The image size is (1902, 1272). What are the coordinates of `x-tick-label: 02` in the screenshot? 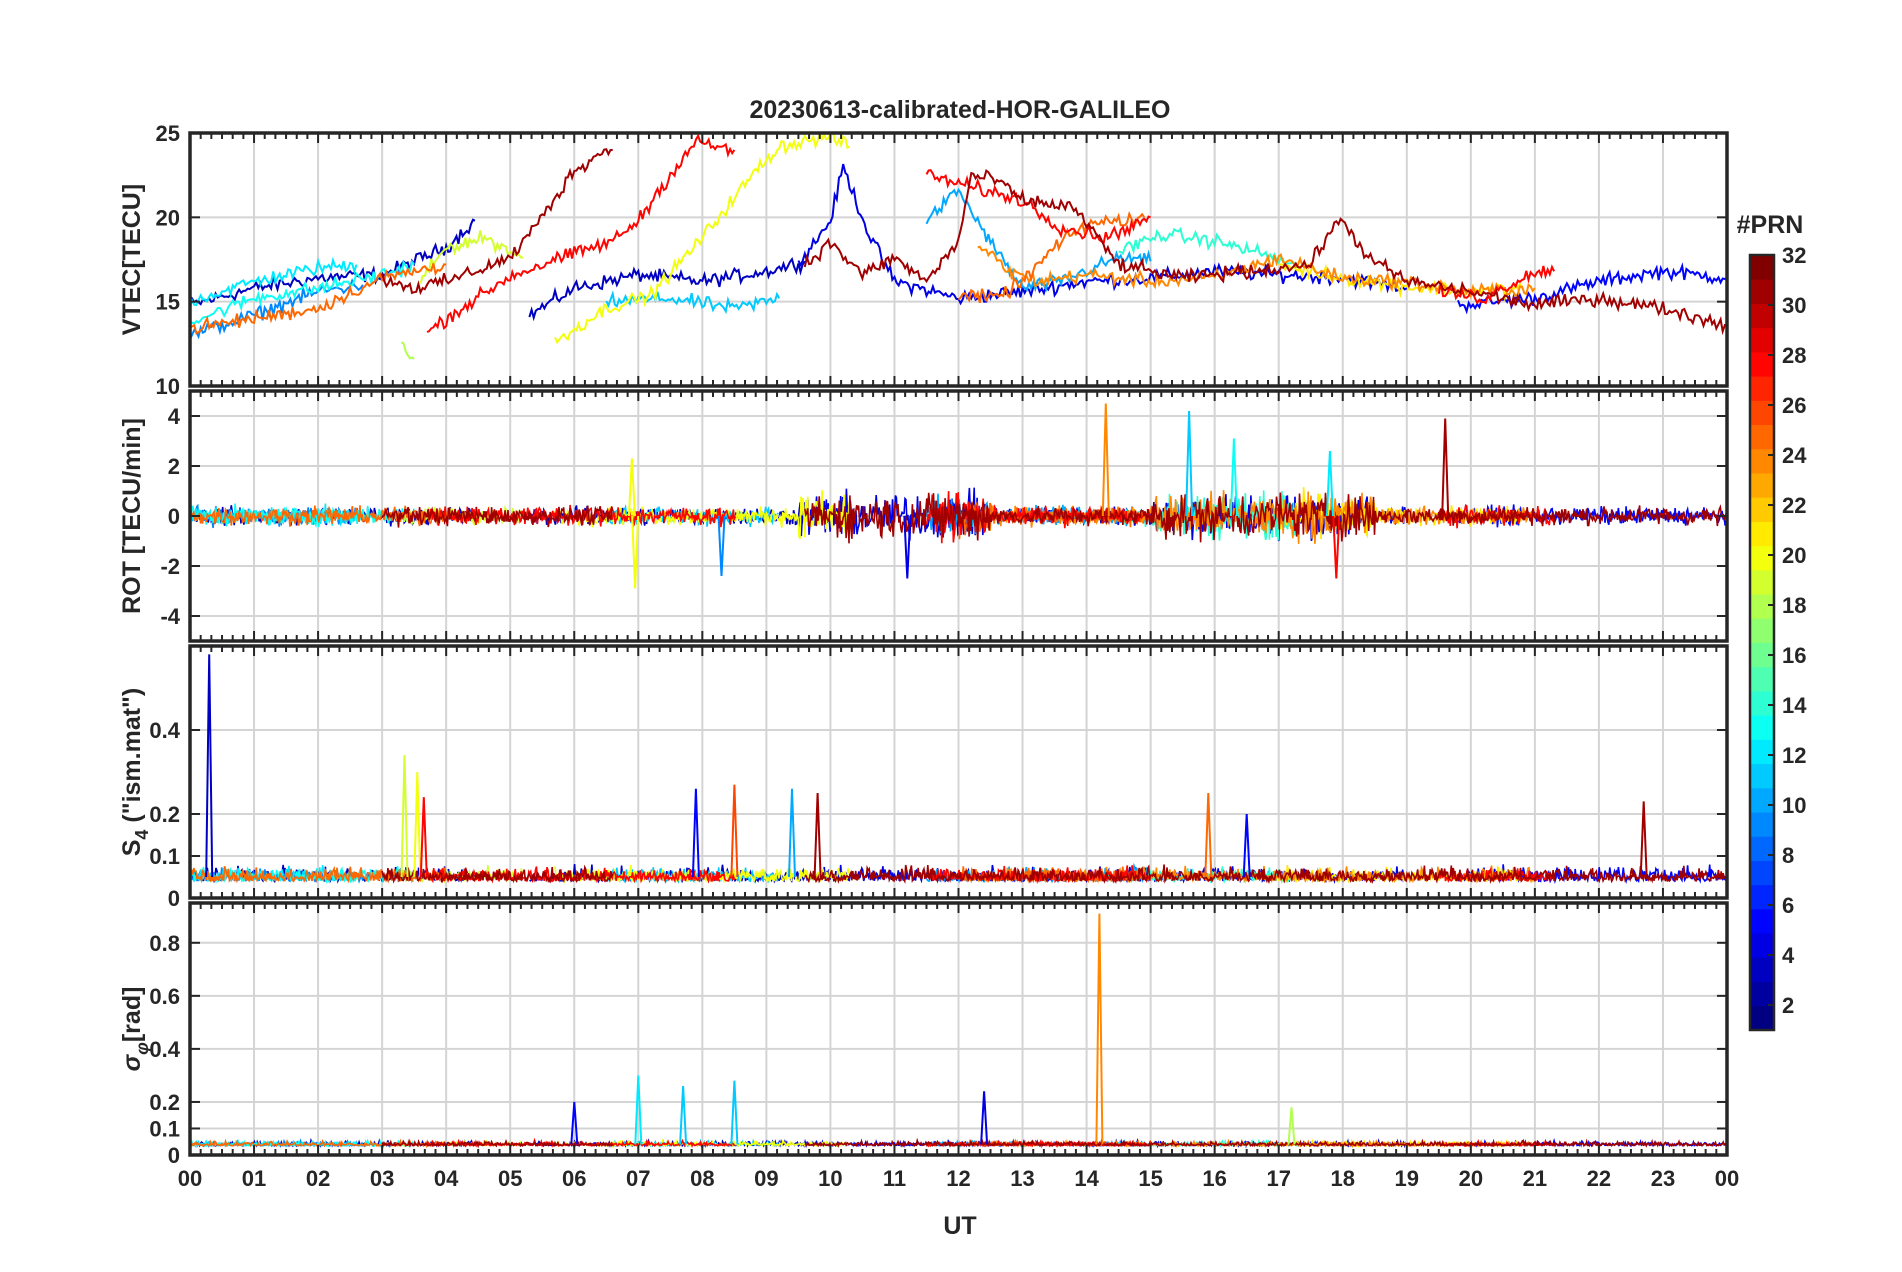 It's located at (318, 1178).